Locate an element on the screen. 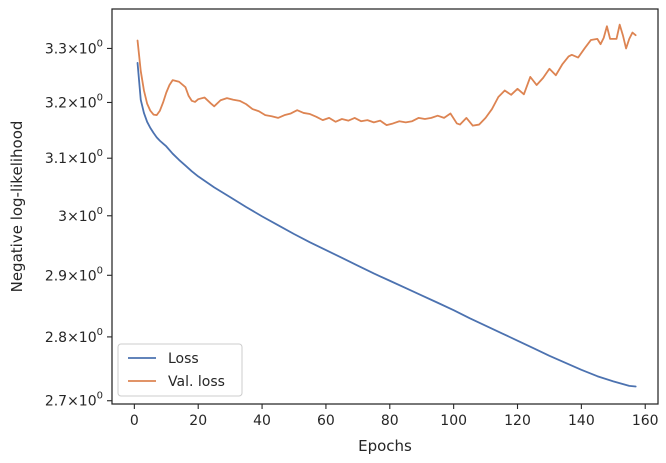 The height and width of the screenshot is (463, 666). y-tick-label: 3.3×100 is located at coordinates (74, 47).